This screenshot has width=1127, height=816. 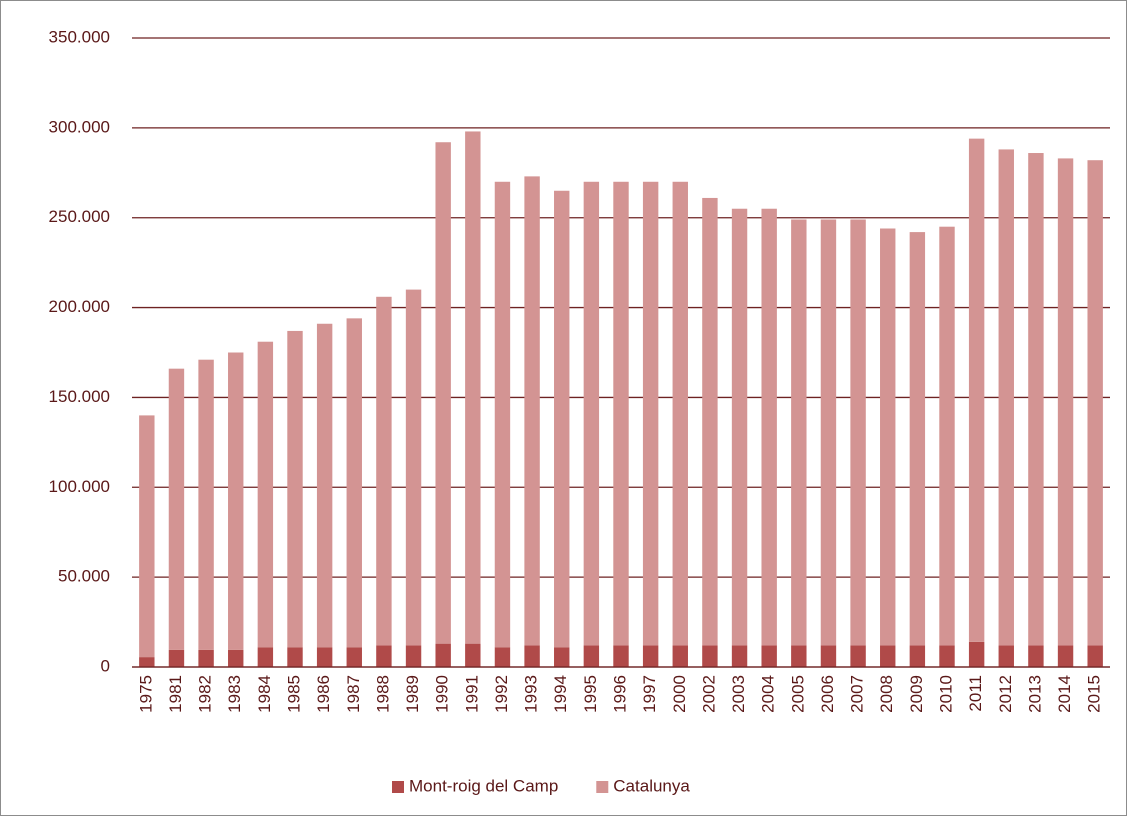 I want to click on x-tick-label: 2005, so click(x=797, y=694).